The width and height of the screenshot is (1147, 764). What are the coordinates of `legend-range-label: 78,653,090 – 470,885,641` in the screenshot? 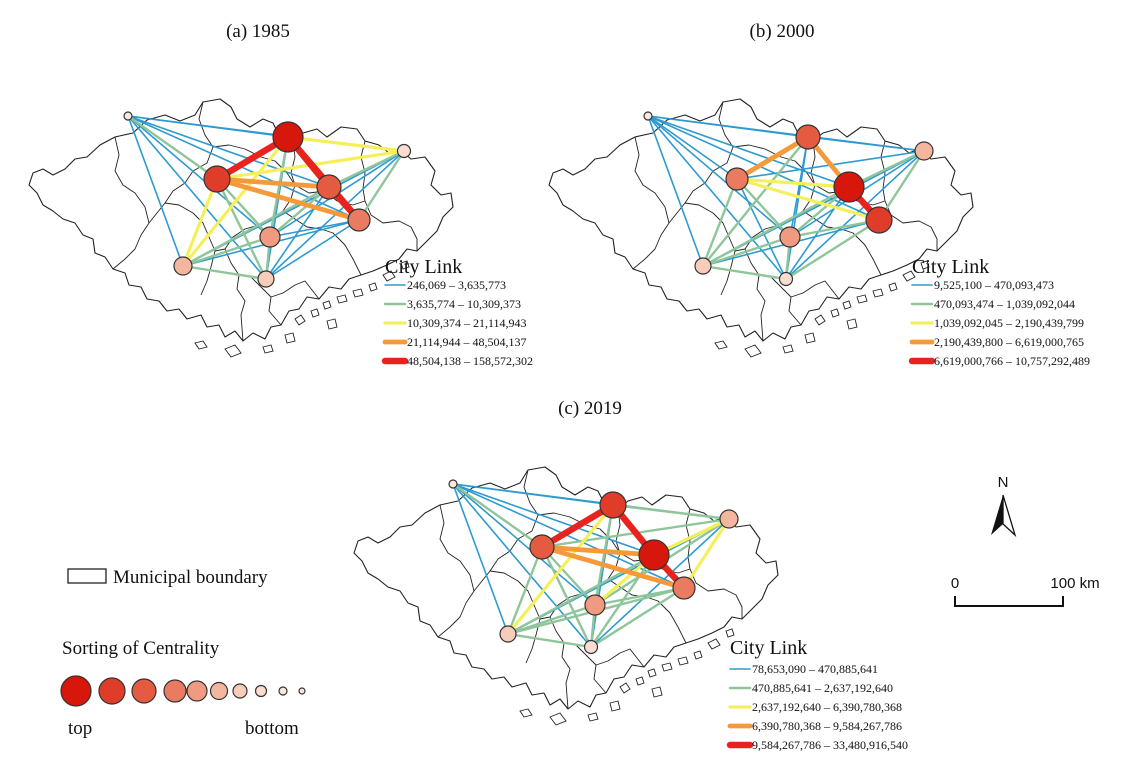 It's located at (815, 669).